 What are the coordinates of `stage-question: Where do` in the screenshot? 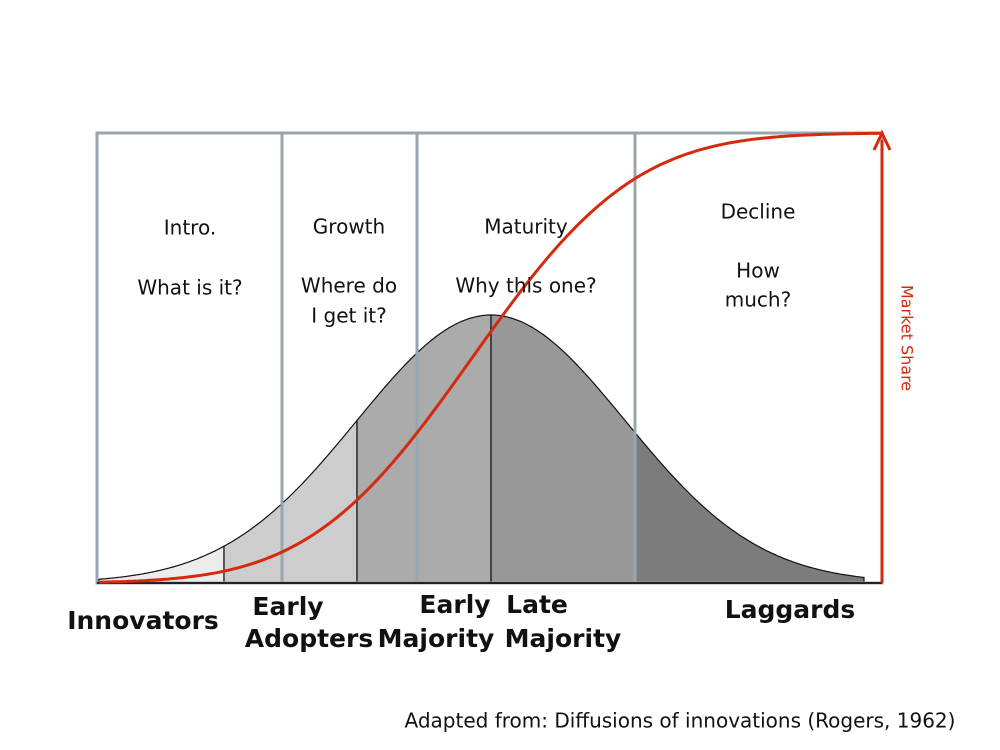 It's located at (349, 286).